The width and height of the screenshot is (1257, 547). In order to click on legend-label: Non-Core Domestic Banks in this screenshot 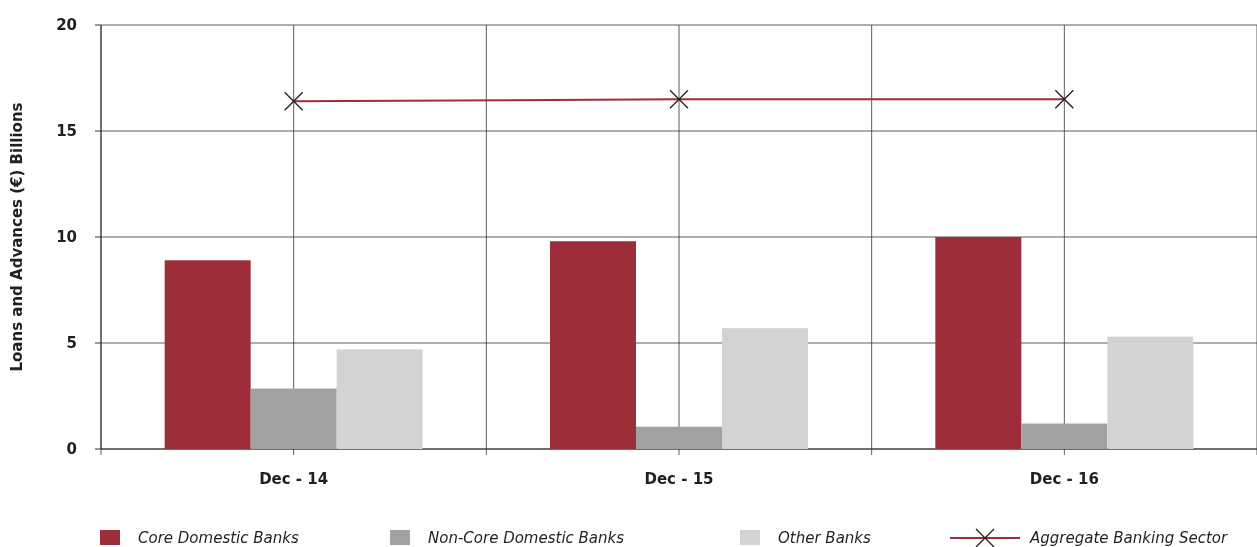, I will do `click(526, 538)`.